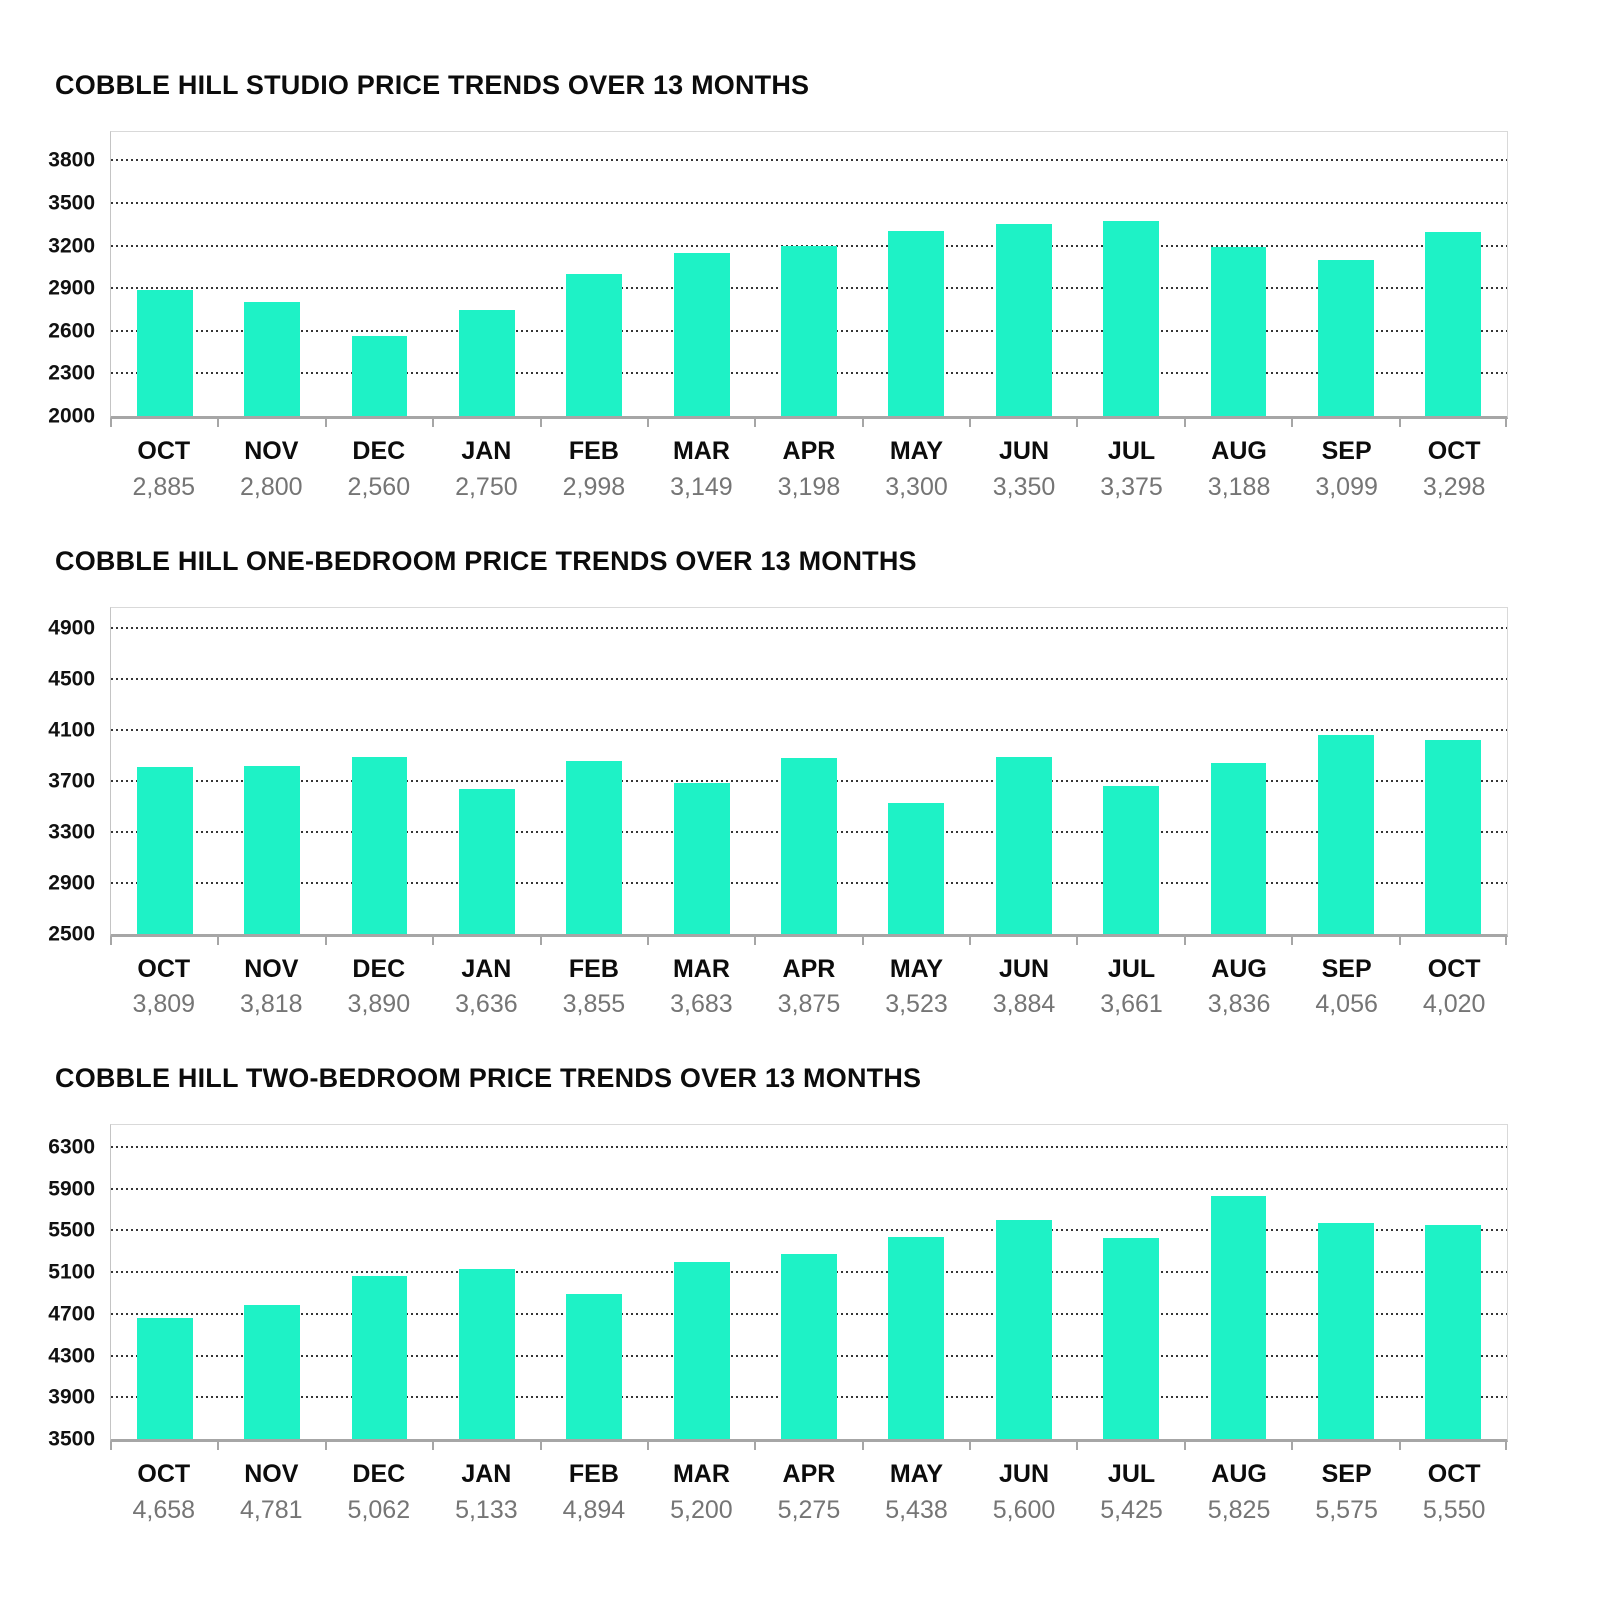 This screenshot has width=1600, height=1623. What do you see at coordinates (271, 486) in the screenshot?
I see `value-label: 2,800` at bounding box center [271, 486].